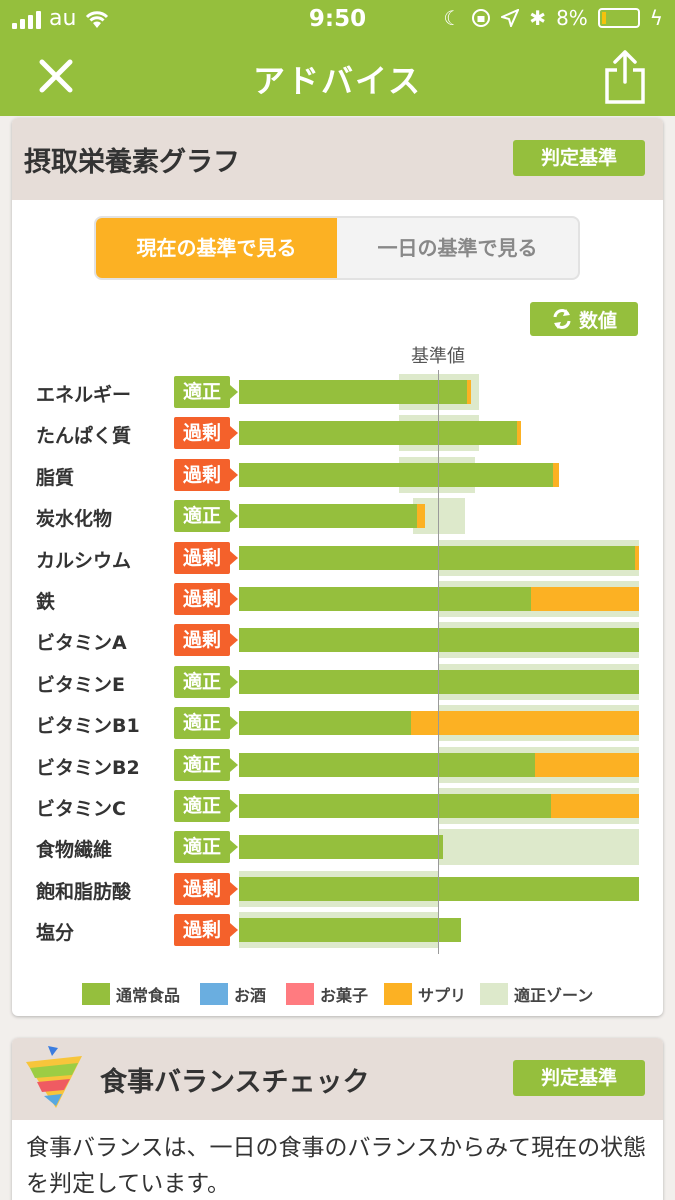  I want to click on signal-icon, so click(26, 19).